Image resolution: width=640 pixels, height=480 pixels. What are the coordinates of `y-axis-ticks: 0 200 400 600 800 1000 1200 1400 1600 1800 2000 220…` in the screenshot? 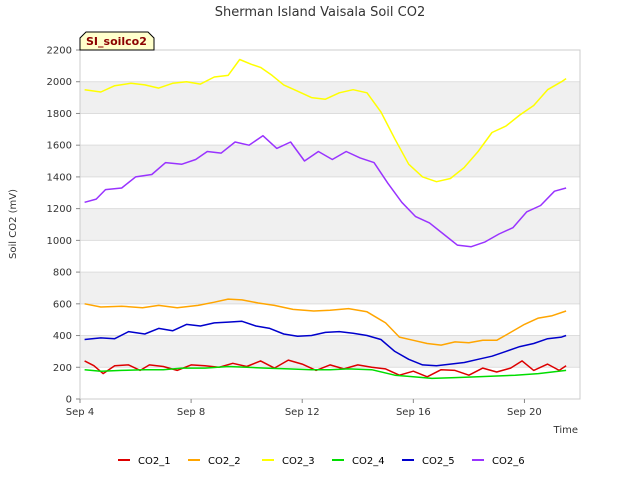 It's located at (63, 226).